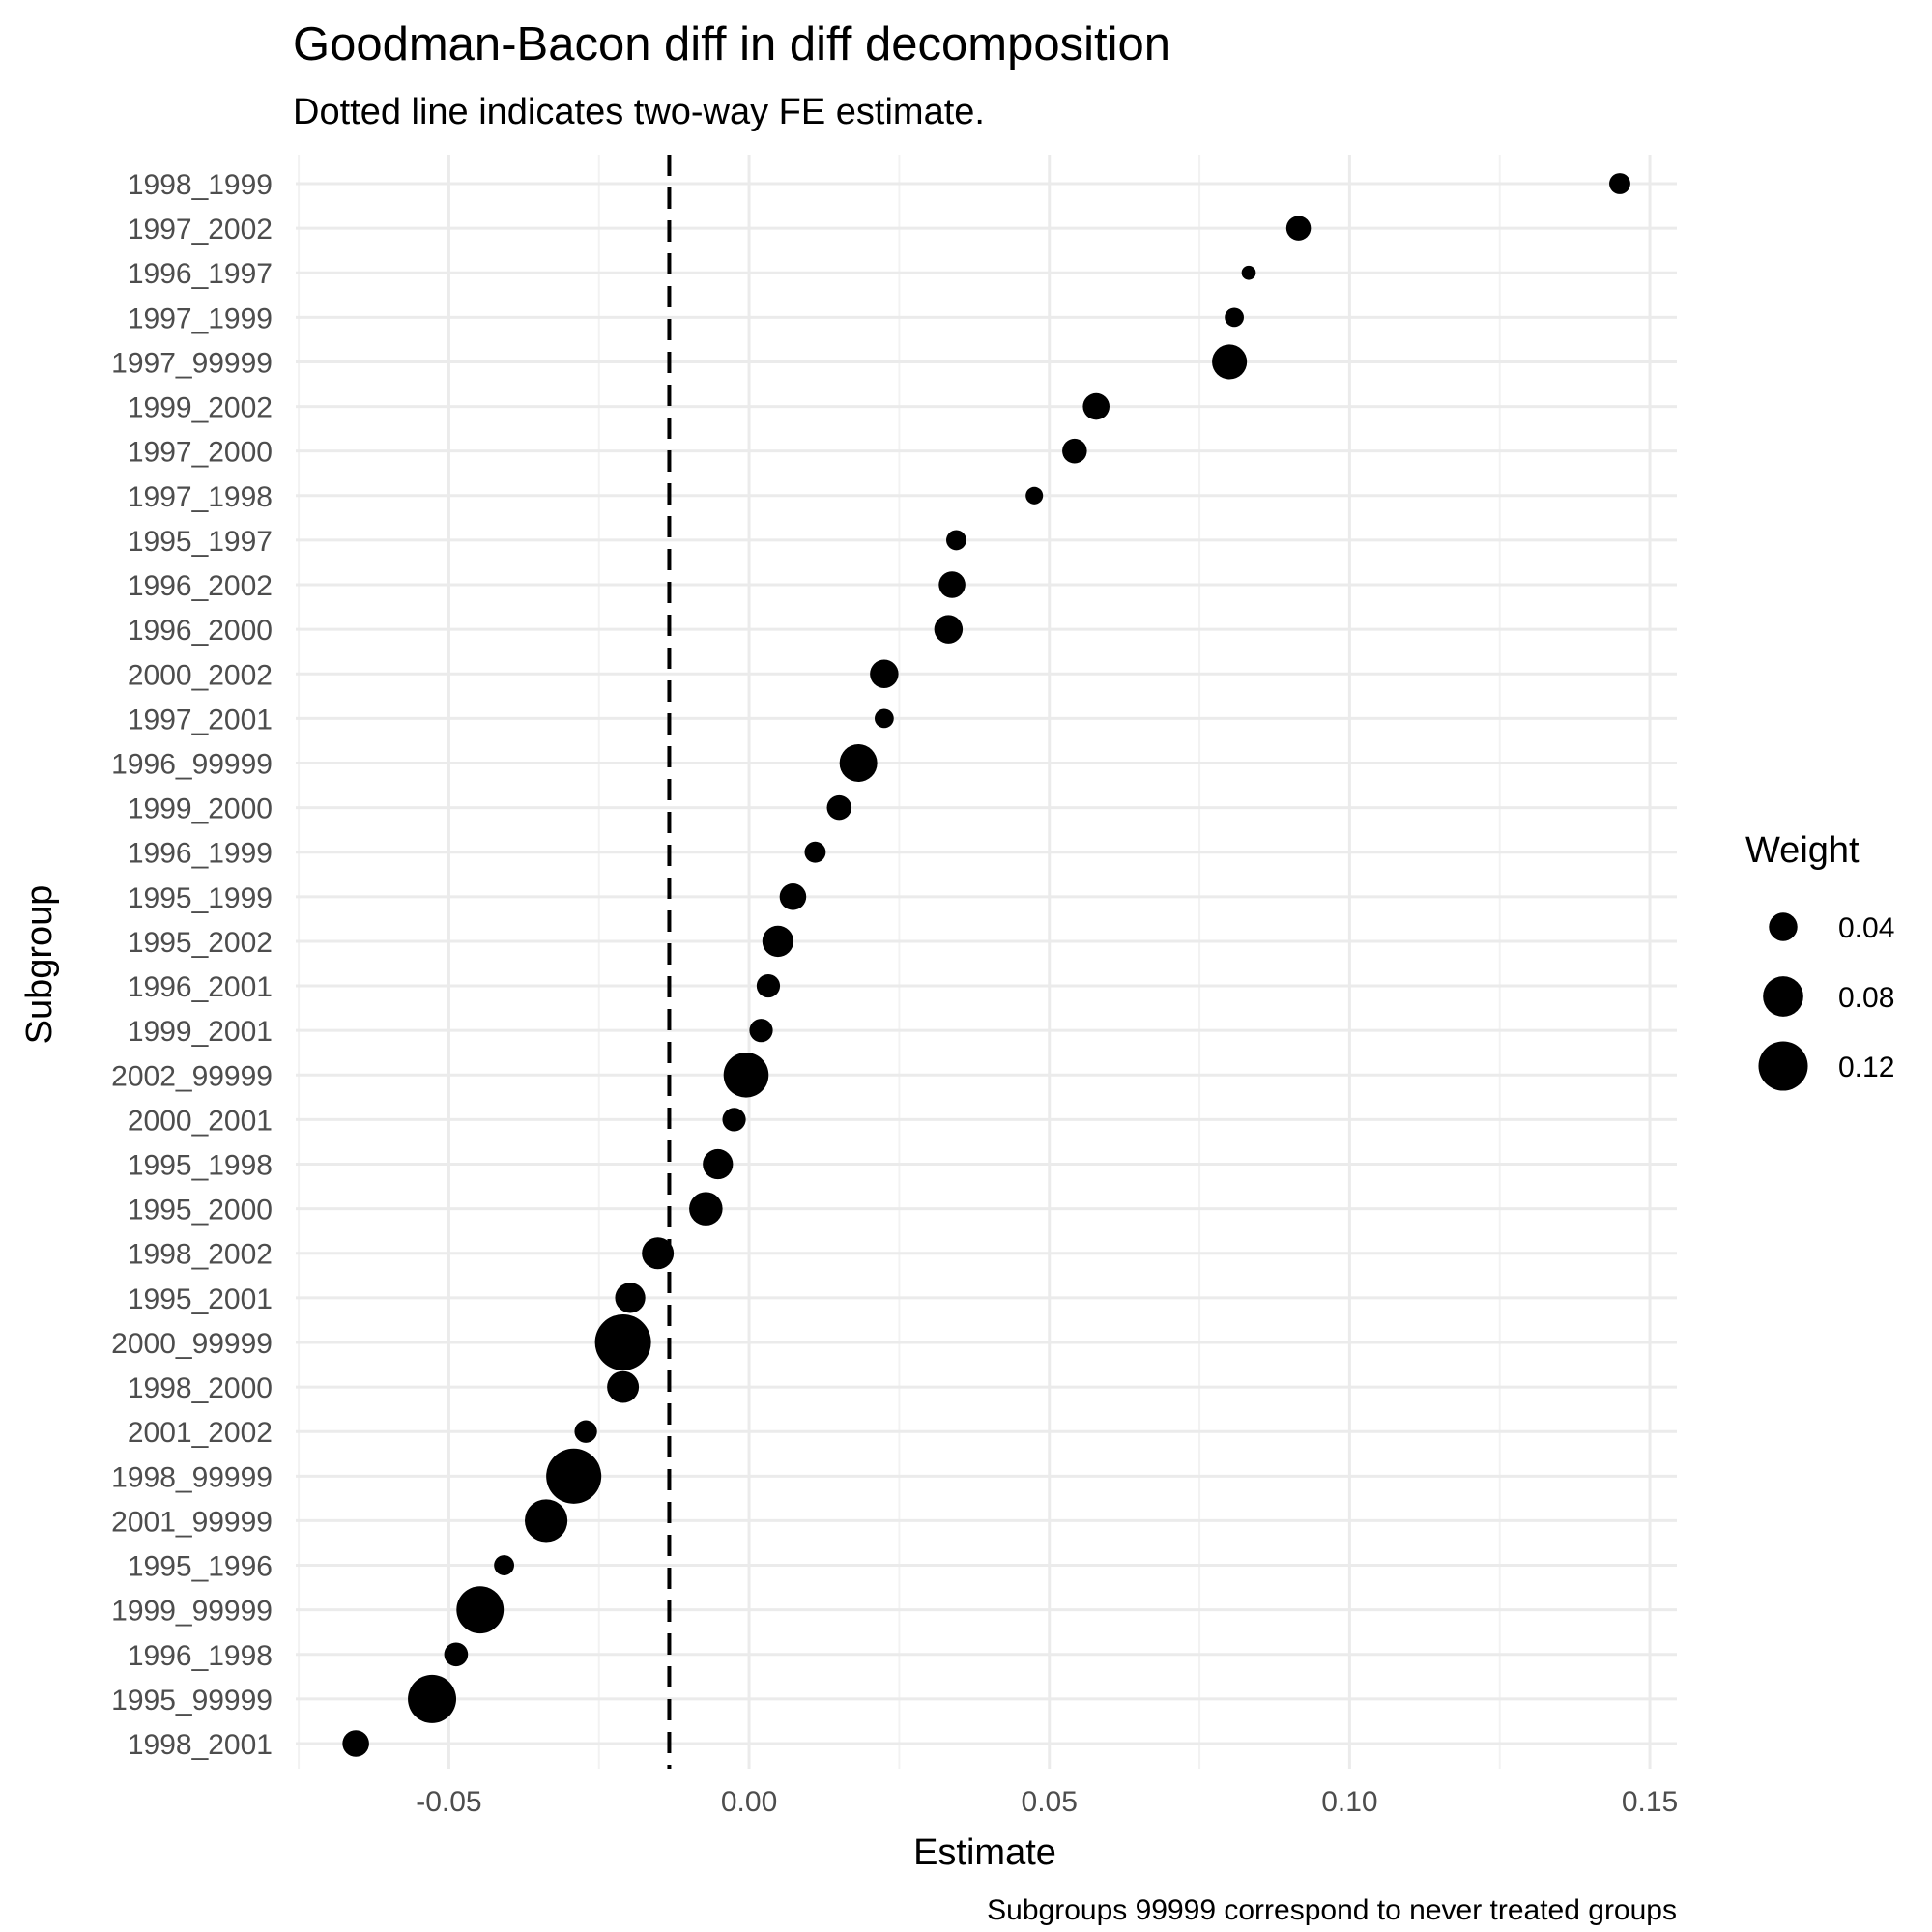 The image size is (1932, 1932). Describe the element at coordinates (201, 1388) in the screenshot. I see `y-tick-label: 1998_2000` at that location.